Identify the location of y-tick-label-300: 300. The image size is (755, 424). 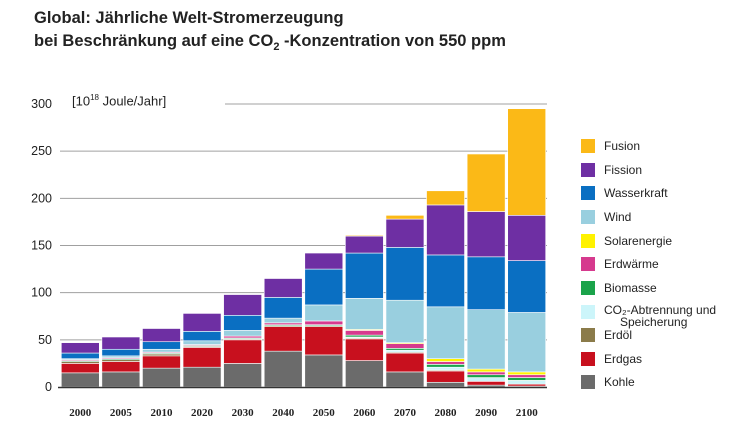
(41, 104).